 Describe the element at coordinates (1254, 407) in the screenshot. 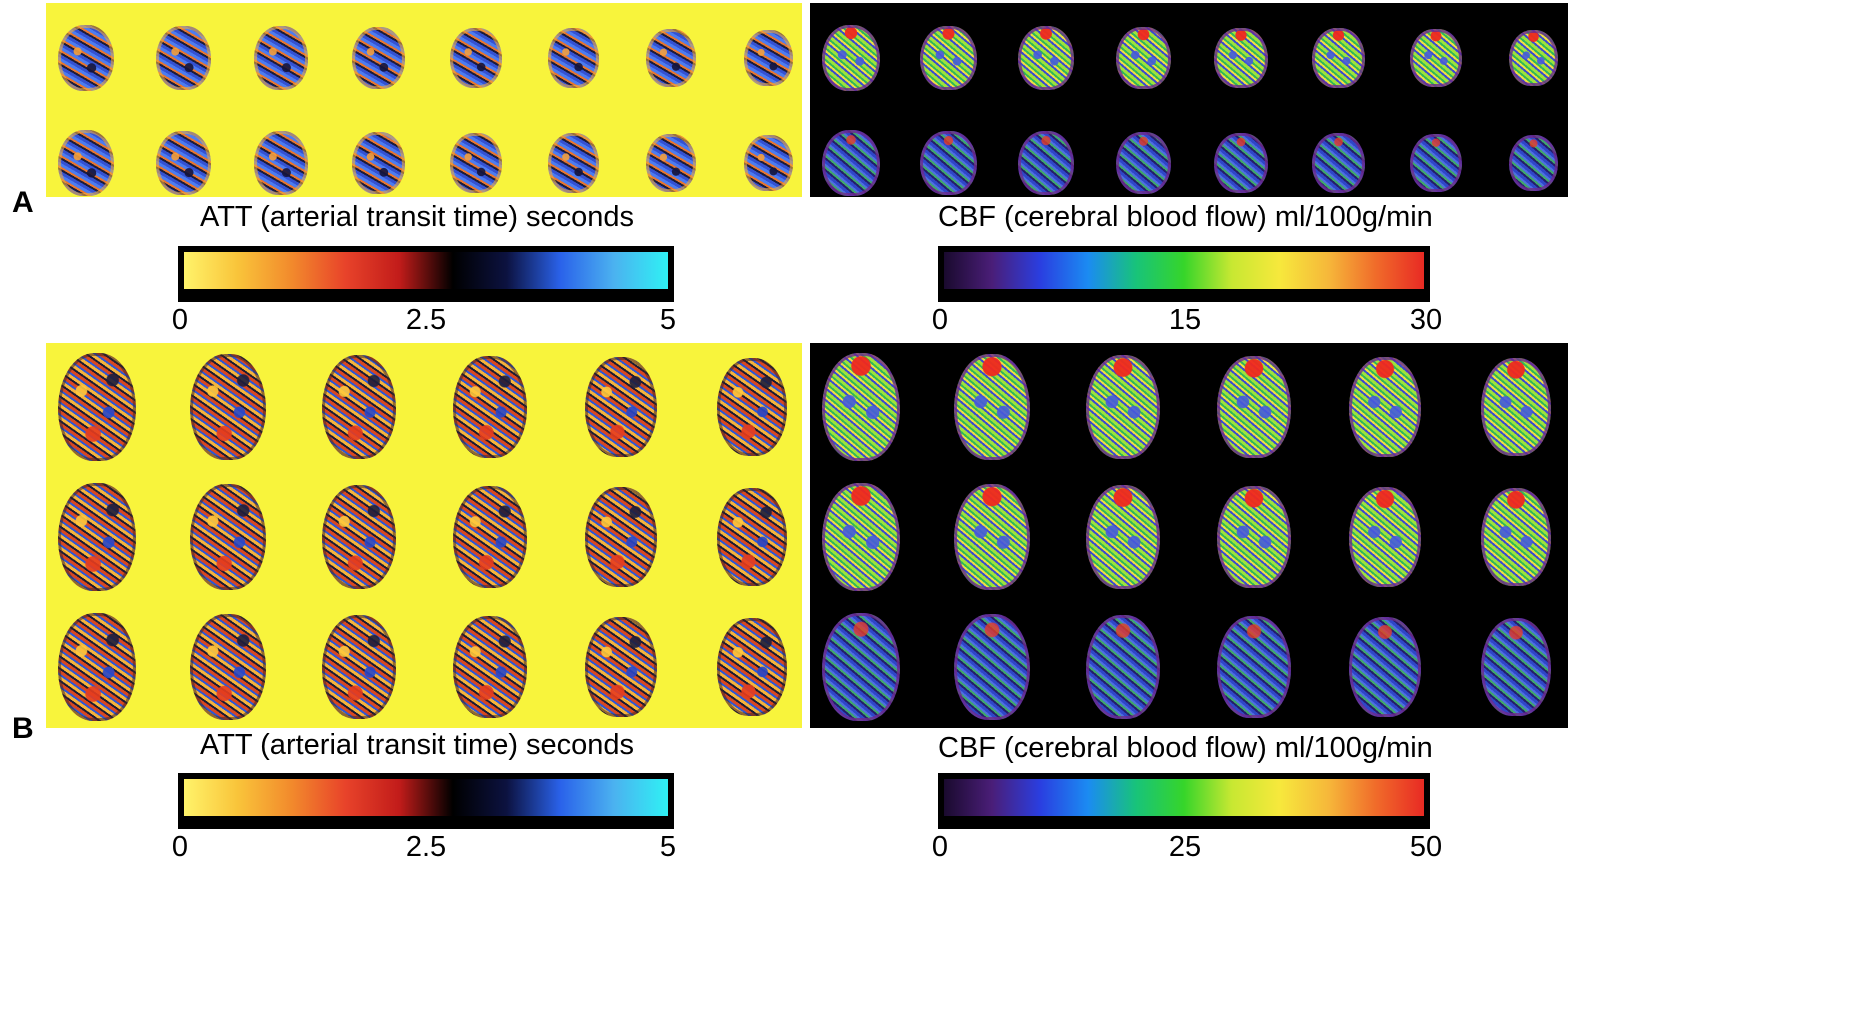

I see `cbf-b-slice-r1-c4` at that location.